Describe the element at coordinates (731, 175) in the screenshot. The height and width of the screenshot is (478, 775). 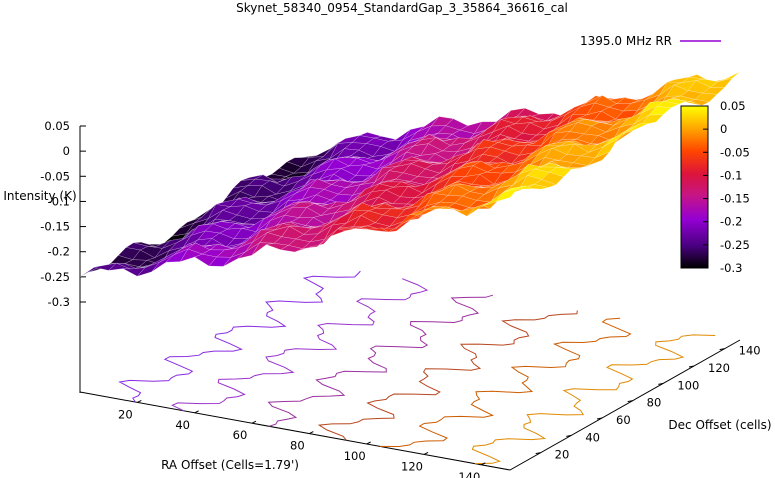
I see `colorbar-tick-label: -0.1` at that location.